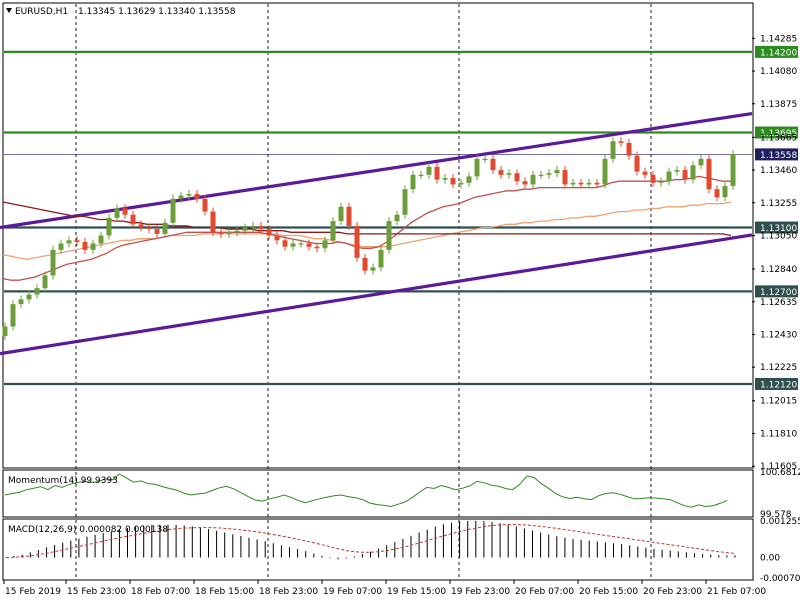  Describe the element at coordinates (778, 270) in the screenshot. I see `y-tick-label-7: 1.12840` at that location.